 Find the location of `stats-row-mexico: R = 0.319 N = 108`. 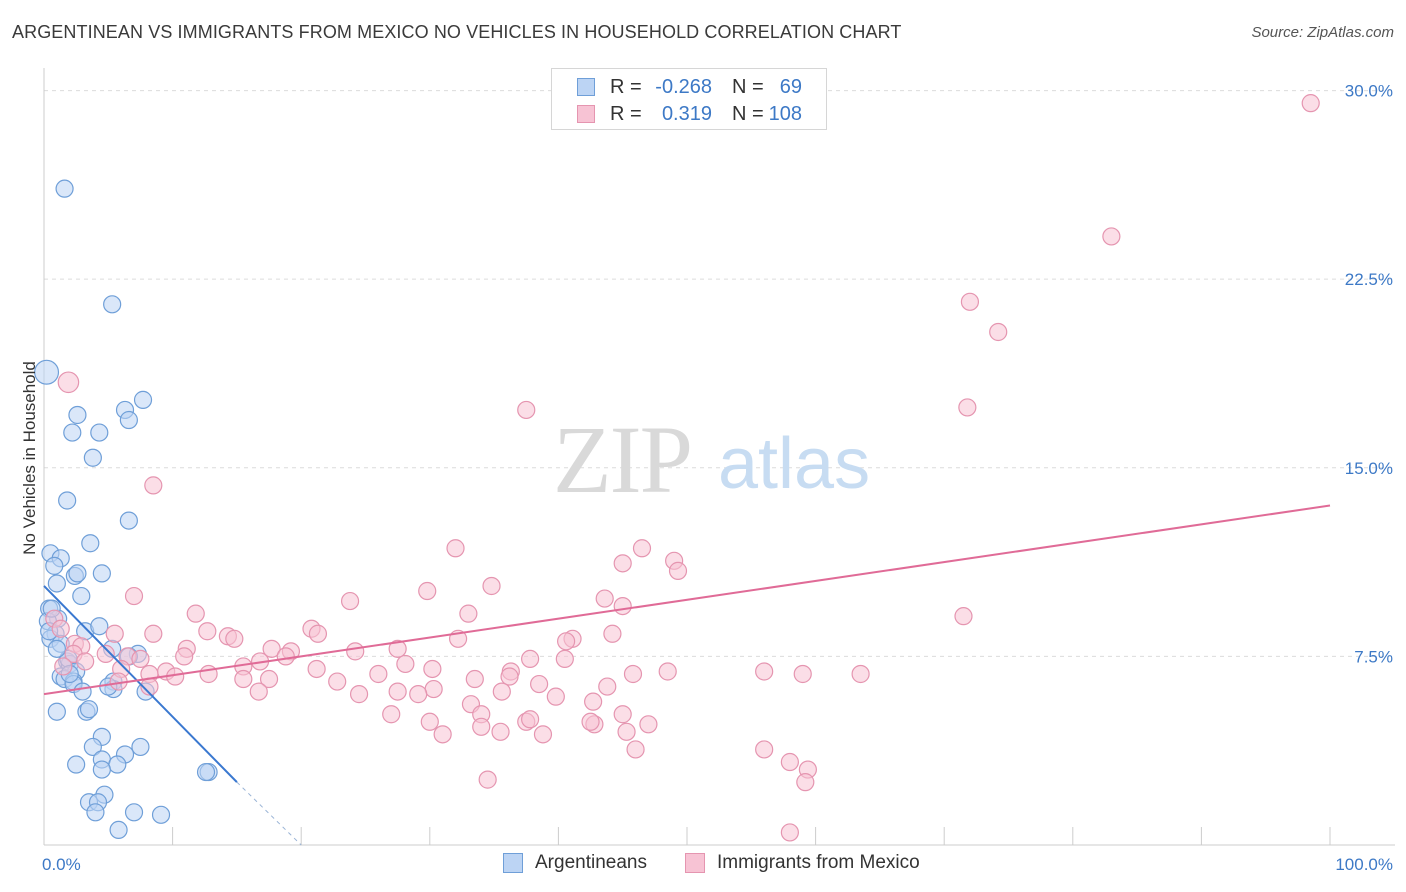

stats-row-mexico: R = 0.319 N = 108 is located at coordinates (689, 114).